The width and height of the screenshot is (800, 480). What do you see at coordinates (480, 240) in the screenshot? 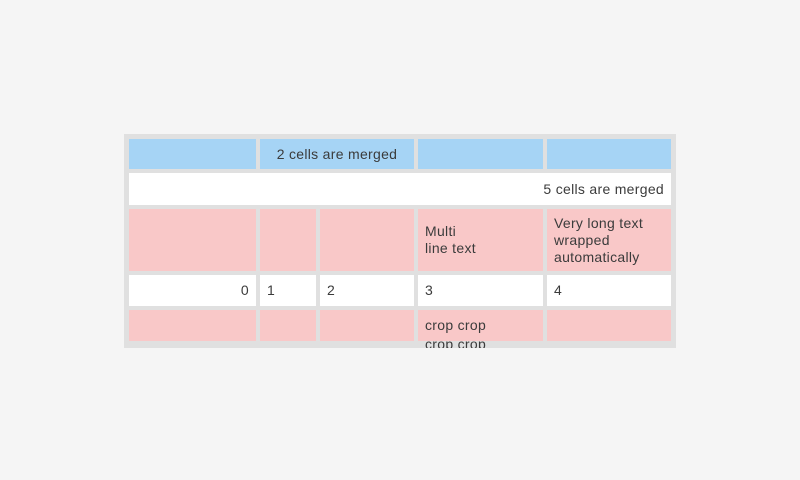
I see `table-cell-r2c3-multiline: Multi line text` at bounding box center [480, 240].